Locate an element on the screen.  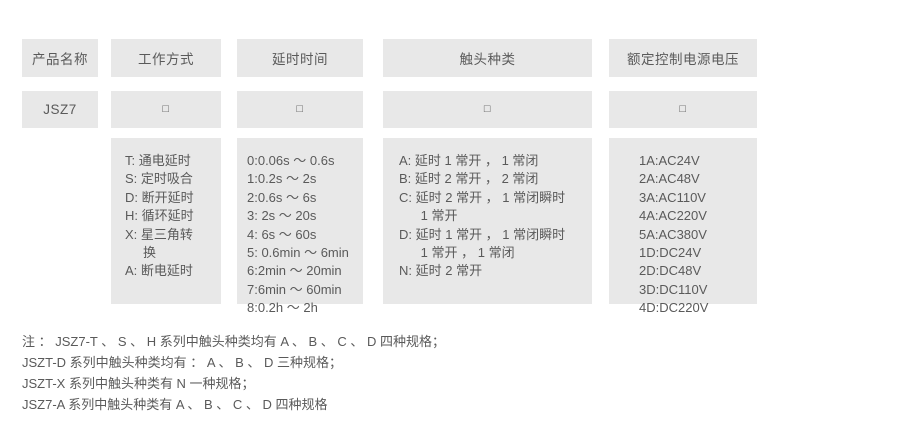
option-item: T: 通电延时 is located at coordinates (158, 160).